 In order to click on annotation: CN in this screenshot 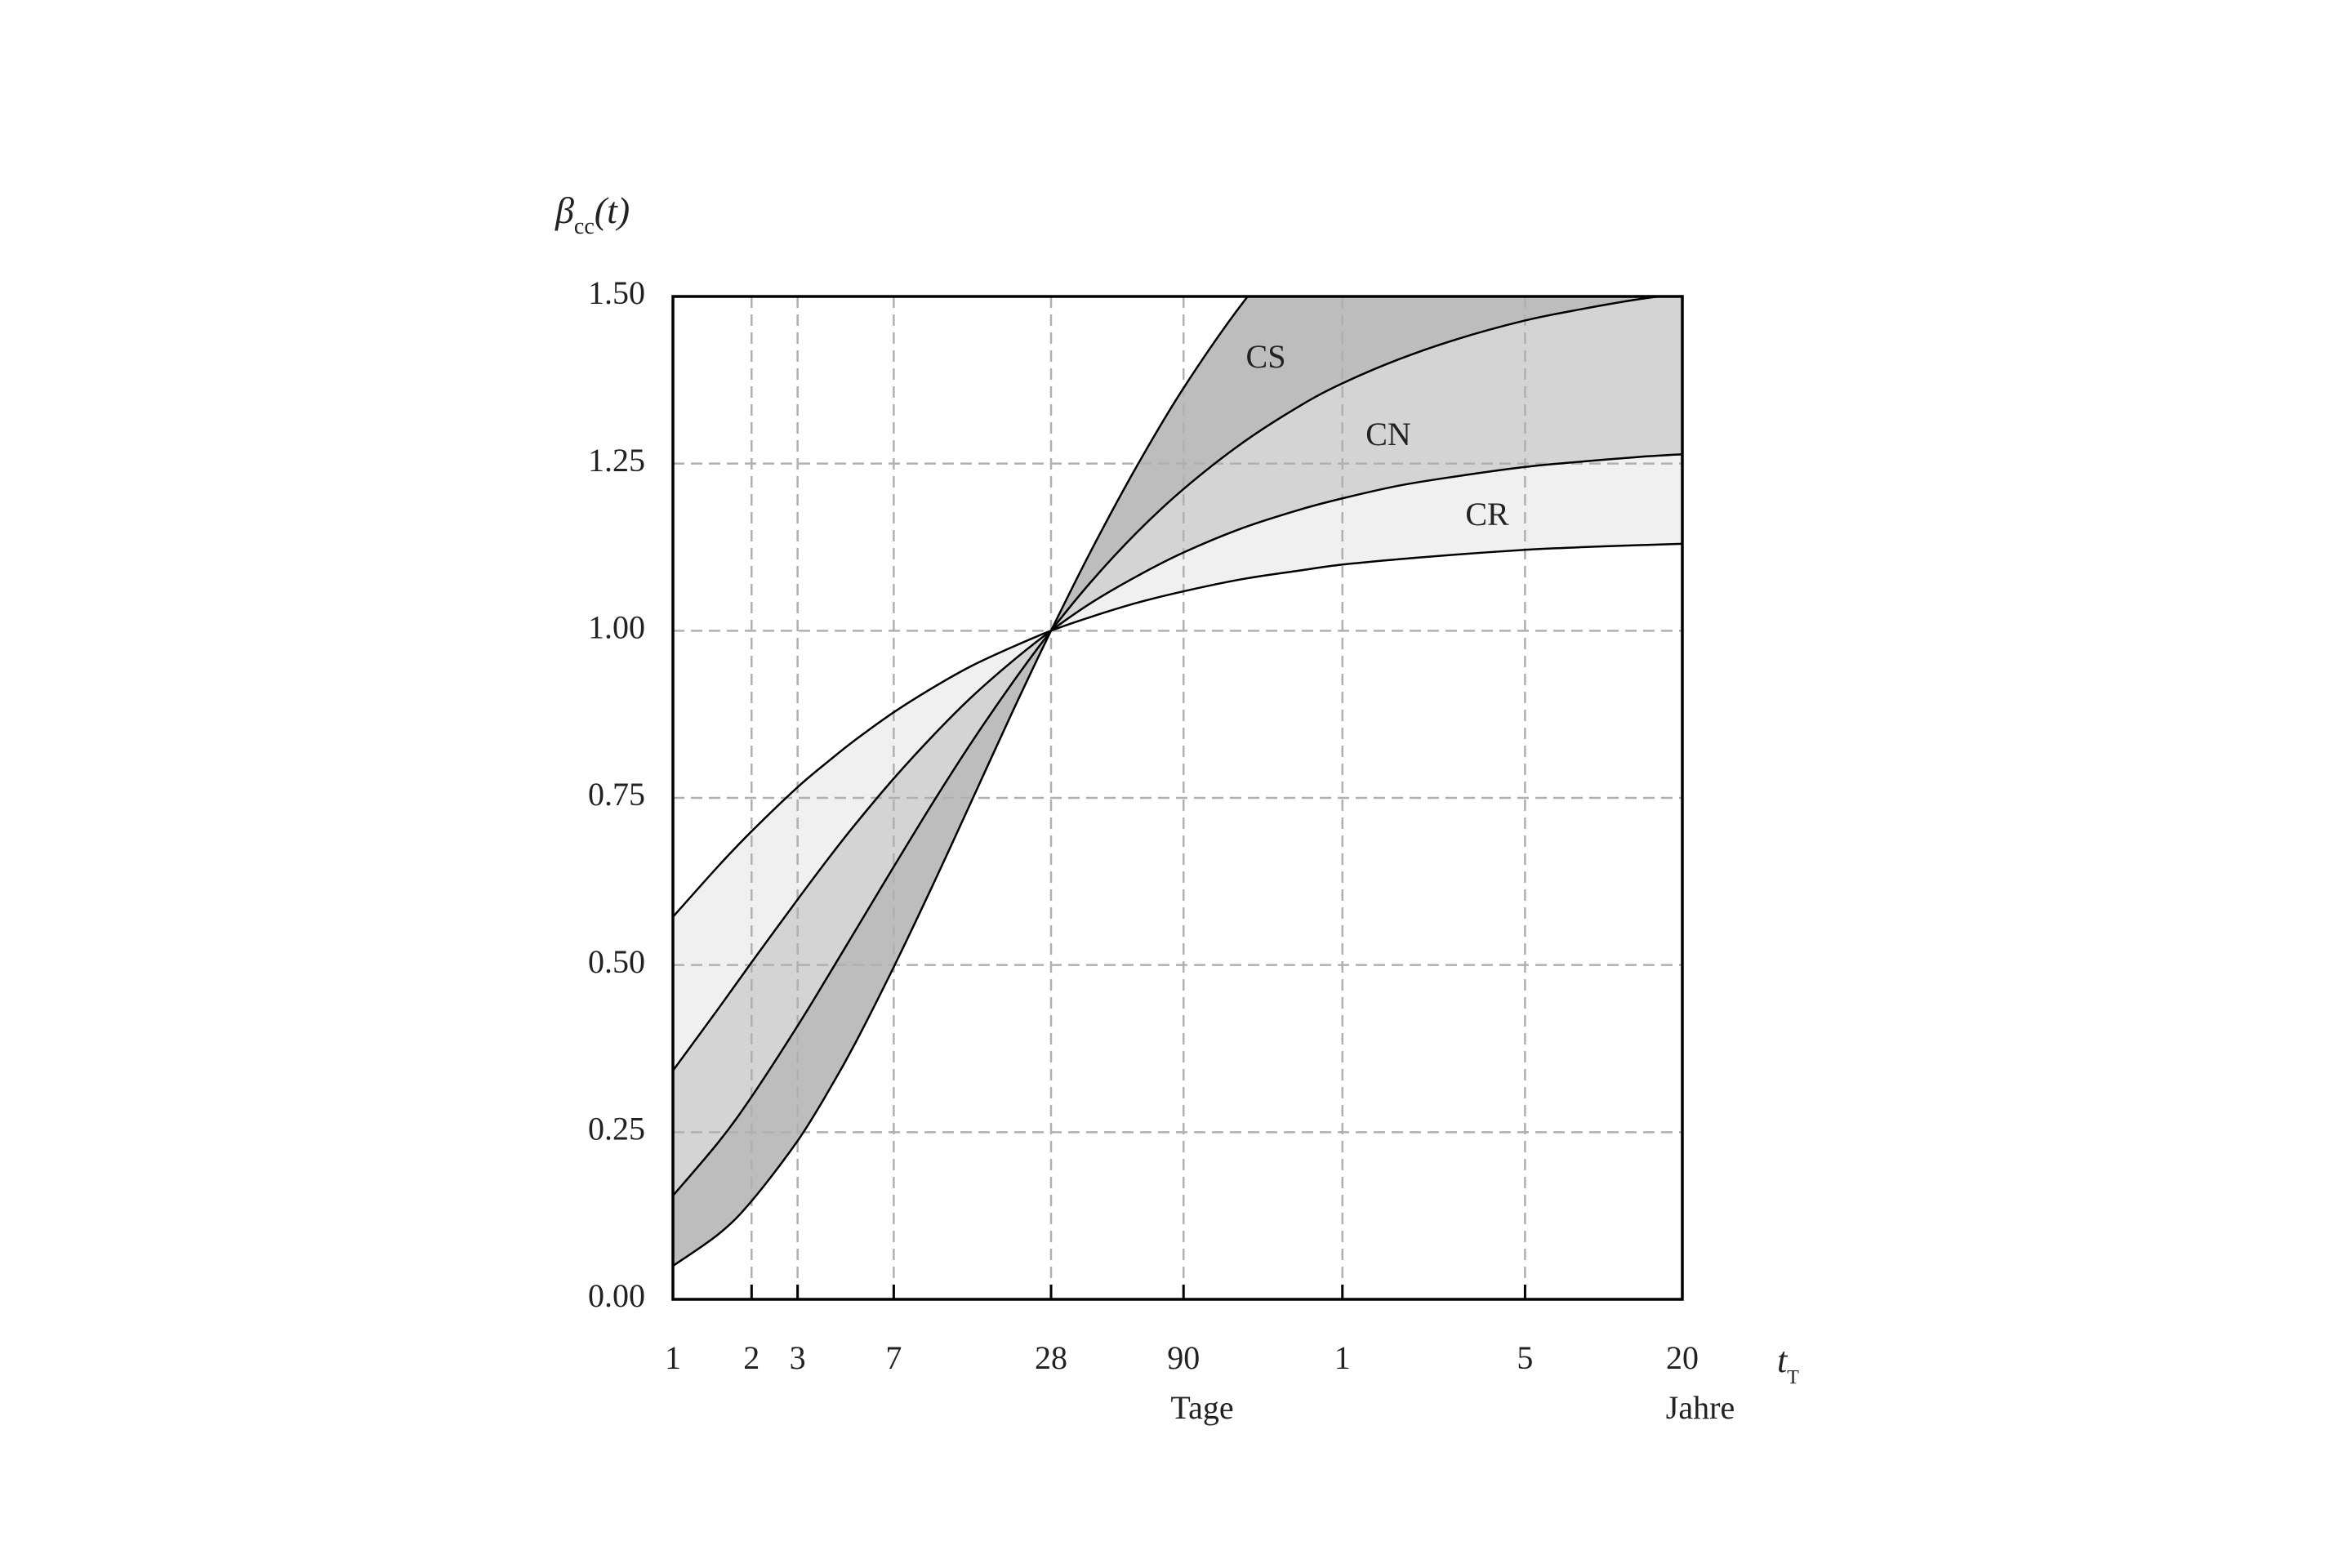, I will do `click(1388, 434)`.